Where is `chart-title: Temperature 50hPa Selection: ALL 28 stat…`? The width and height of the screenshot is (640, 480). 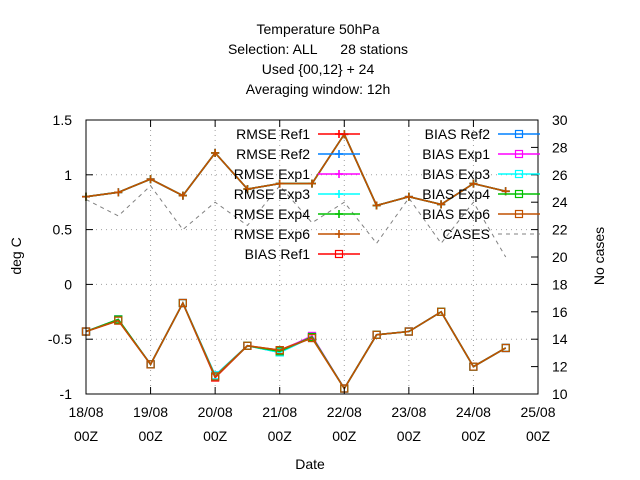 chart-title: Temperature 50hPa Selection: ALL 28 stat… is located at coordinates (318, 59).